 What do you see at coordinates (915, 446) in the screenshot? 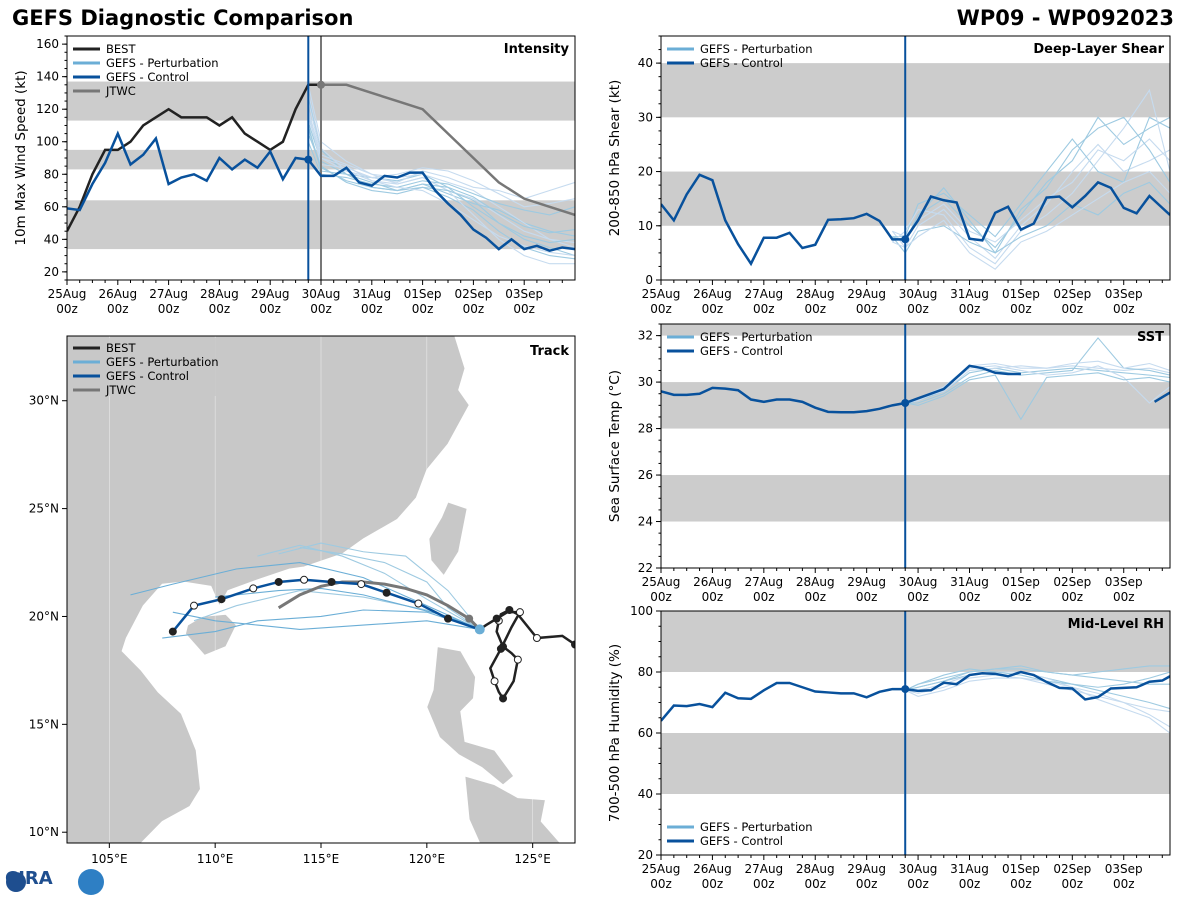
I see `sst-frame` at bounding box center [915, 446].